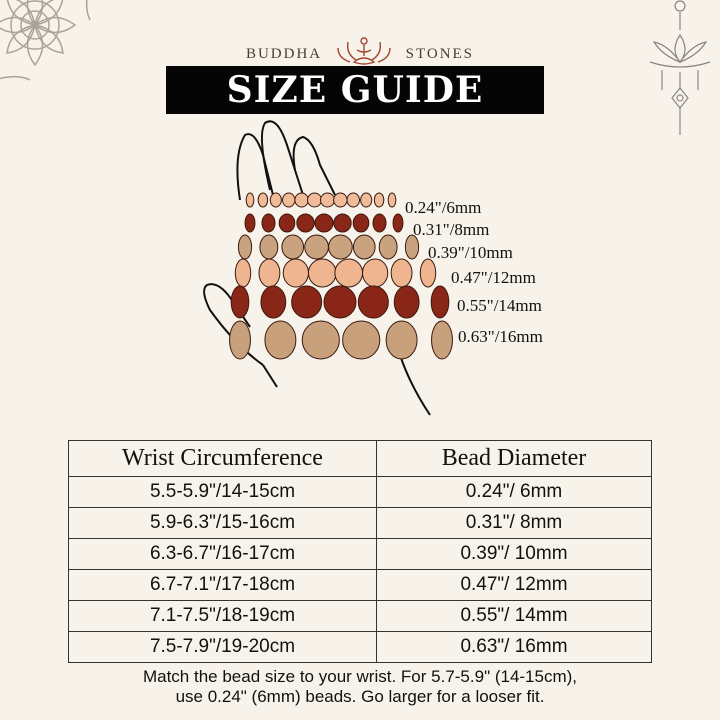 The width and height of the screenshot is (720, 720). What do you see at coordinates (222, 492) in the screenshot?
I see `wrist-circumference-cell: 5.5-5.9"/14-15cm` at bounding box center [222, 492].